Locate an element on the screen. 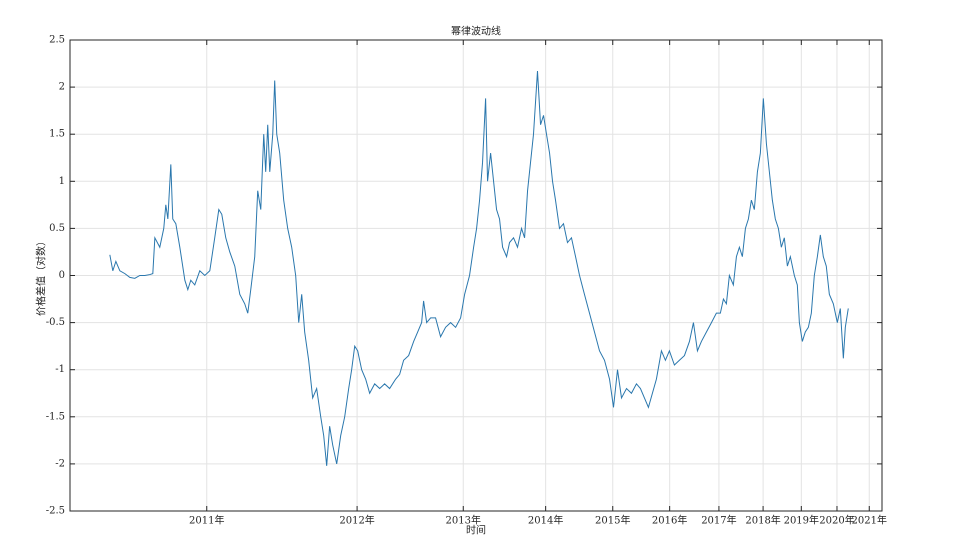  x-tick-label: 2021年 is located at coordinates (869, 520).